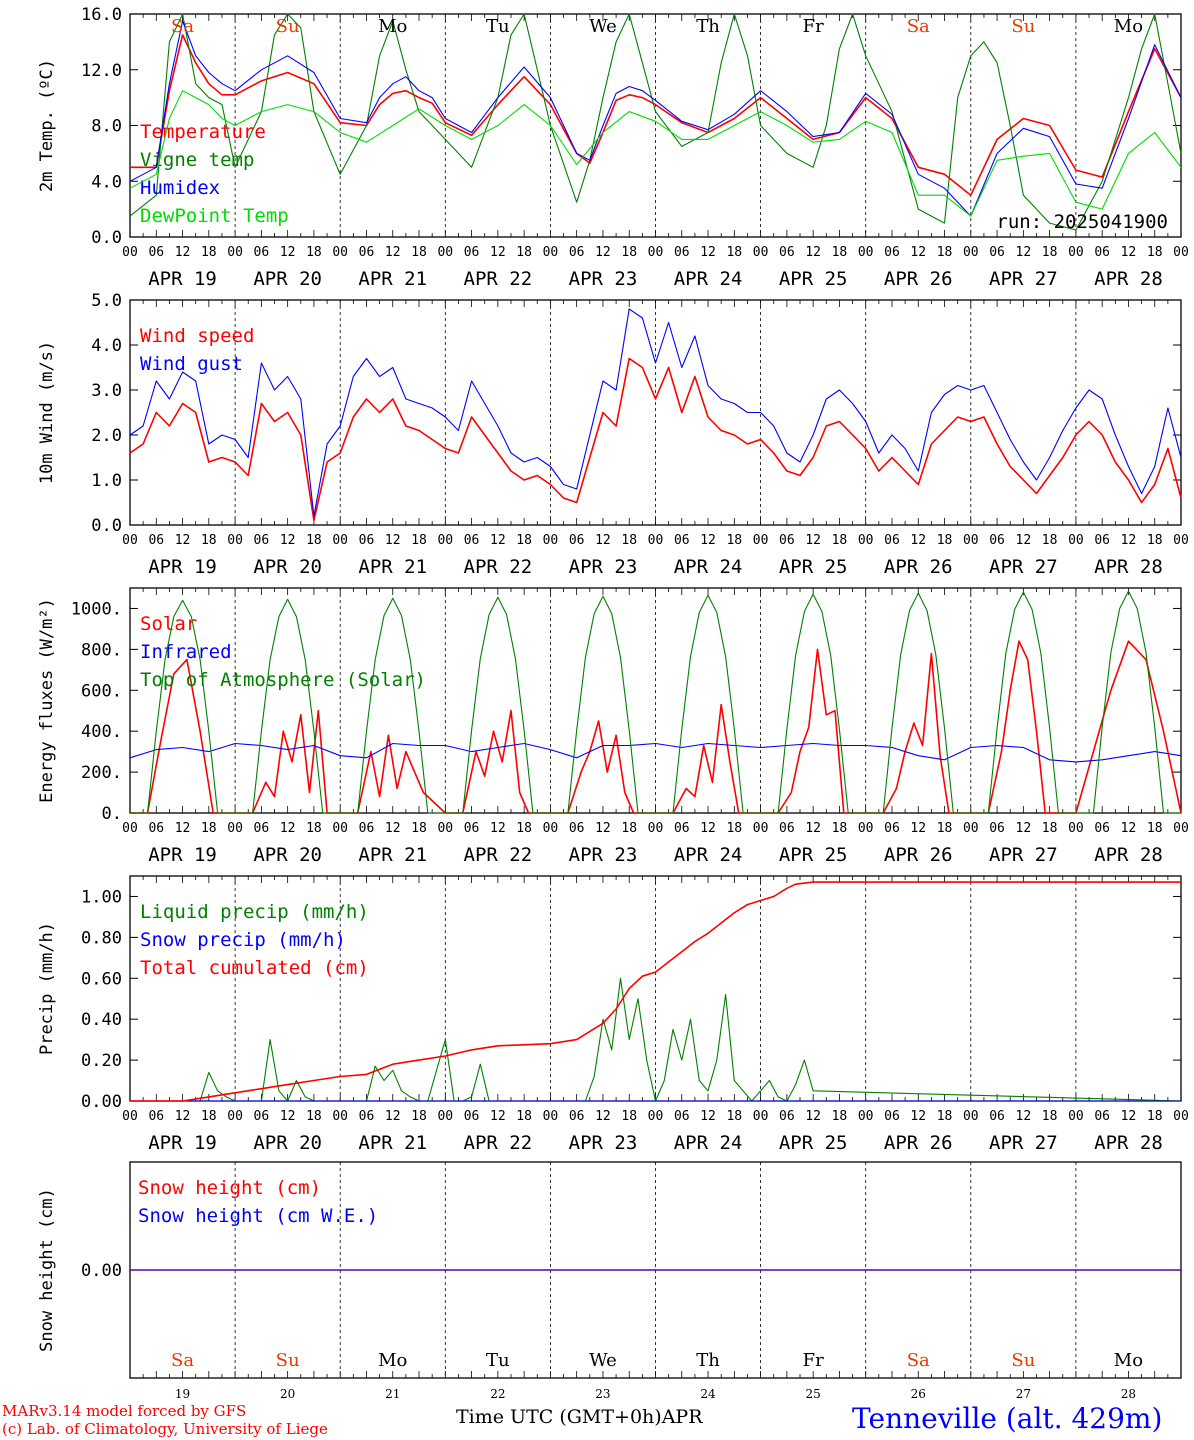 The height and width of the screenshot is (1440, 1194). What do you see at coordinates (197, 336) in the screenshot?
I see `legend-entry: Wind speed` at bounding box center [197, 336].